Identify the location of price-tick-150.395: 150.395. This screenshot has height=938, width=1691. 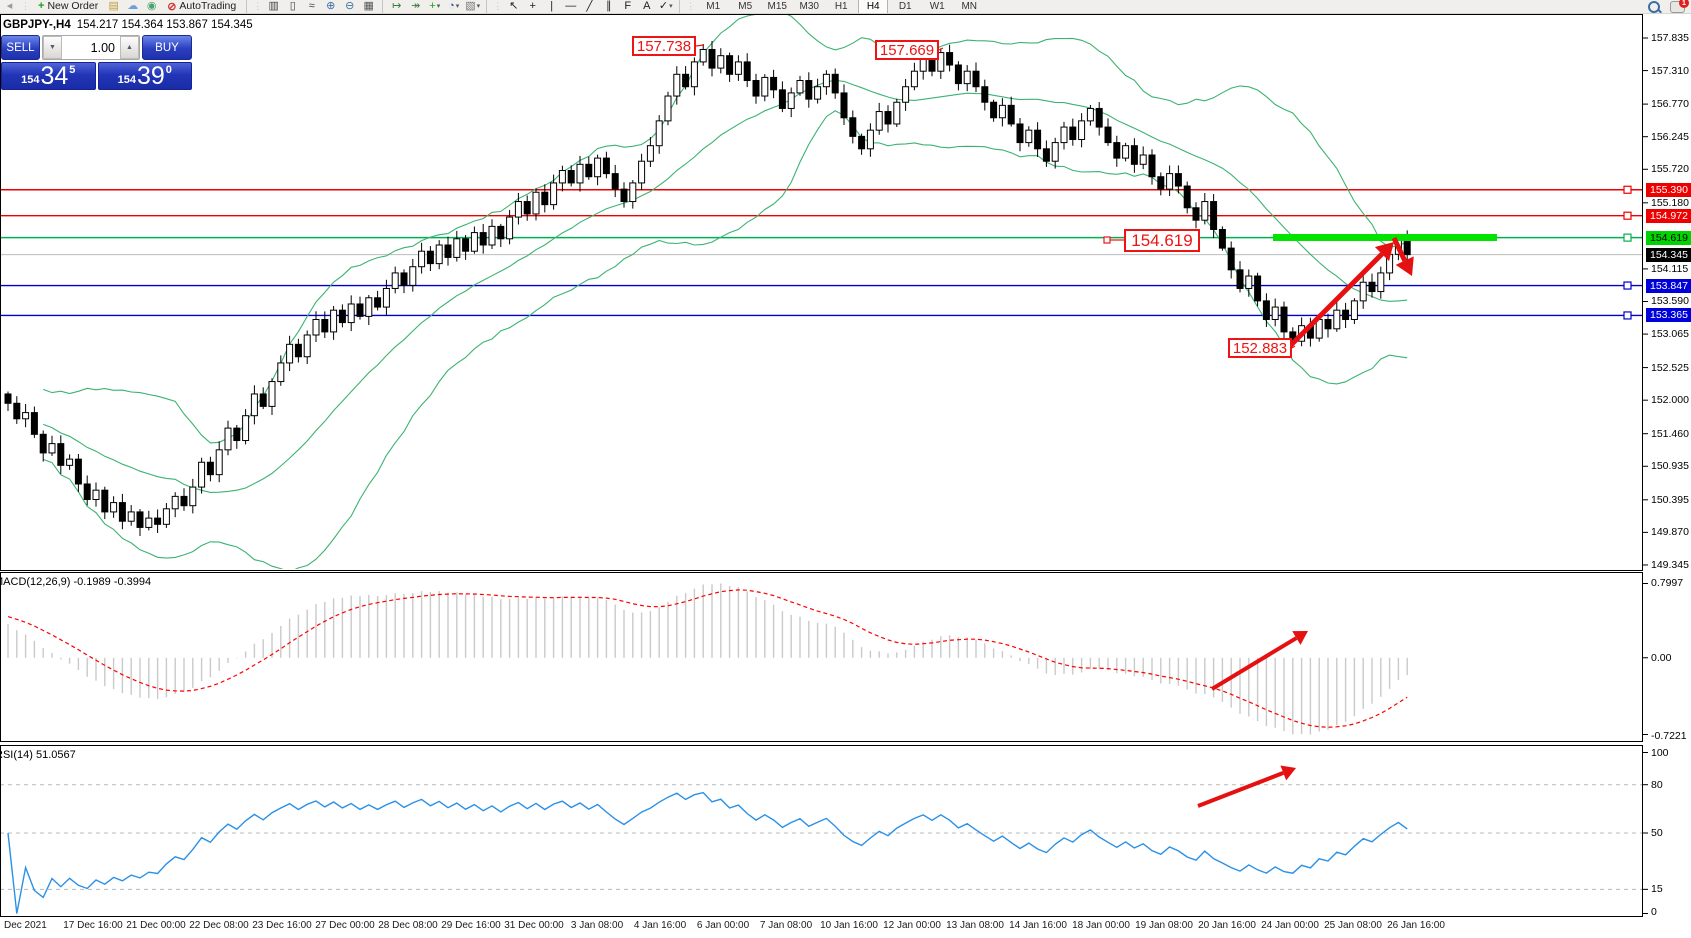
(1670, 499).